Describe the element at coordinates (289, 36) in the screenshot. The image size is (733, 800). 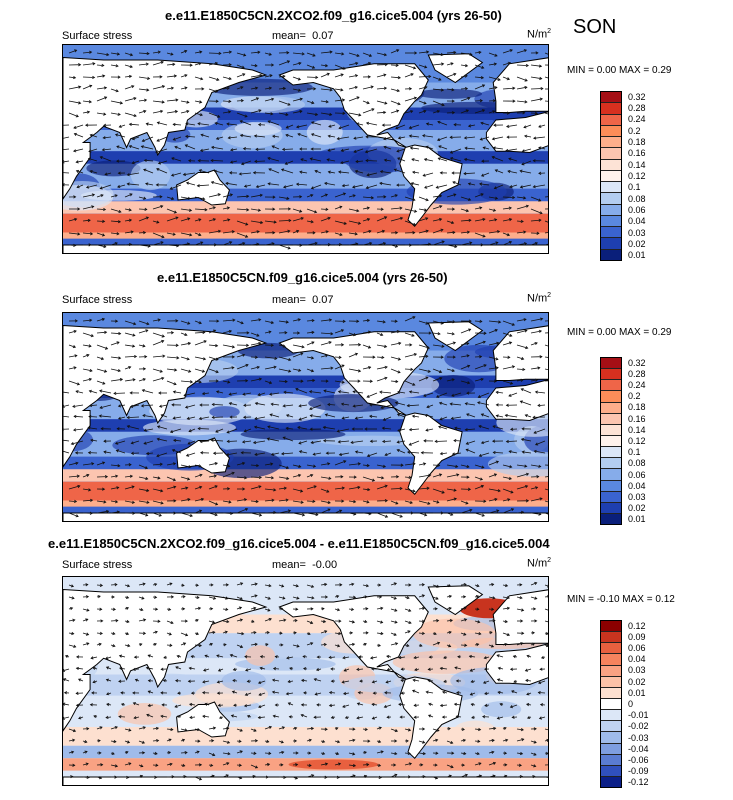
I see `panel-1-mean-label: mean=` at that location.